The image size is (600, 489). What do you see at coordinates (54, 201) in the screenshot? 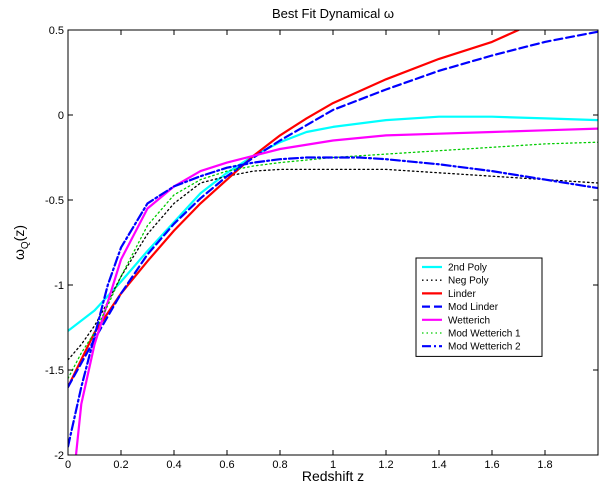
I see `y-tick-label: -0.5` at bounding box center [54, 201].